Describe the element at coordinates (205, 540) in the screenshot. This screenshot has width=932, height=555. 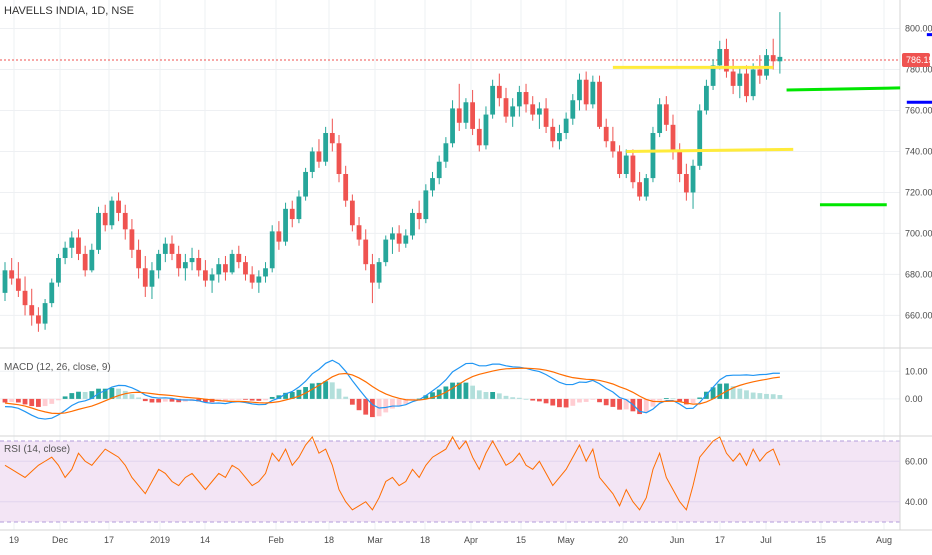
I see `time-tick-label: 14` at that location.